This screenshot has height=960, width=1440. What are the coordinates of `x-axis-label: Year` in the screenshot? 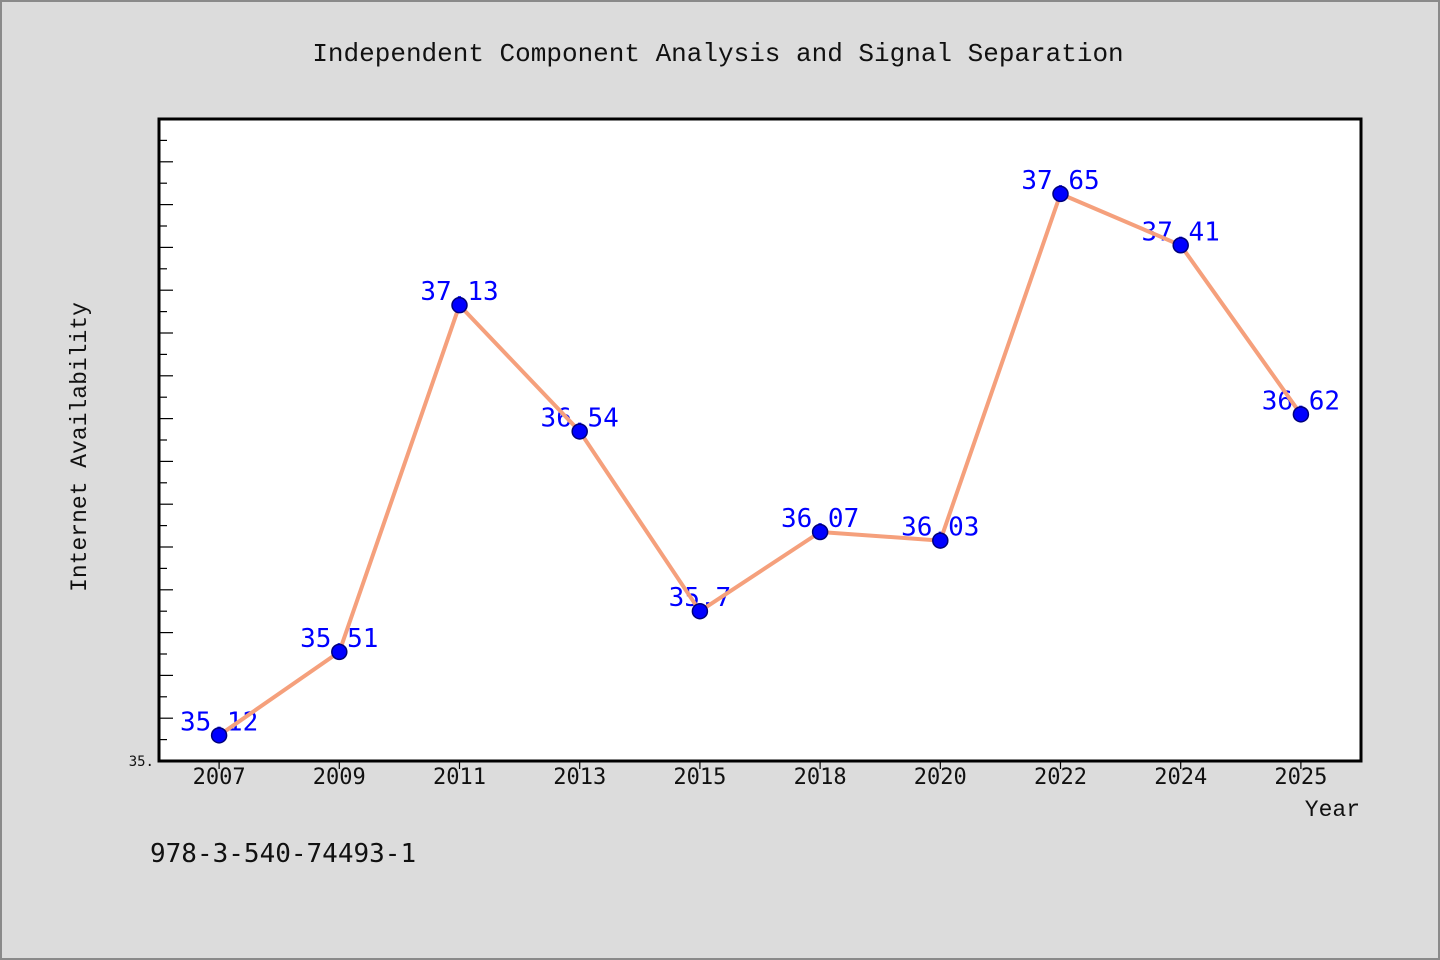 It's located at (1332, 810).